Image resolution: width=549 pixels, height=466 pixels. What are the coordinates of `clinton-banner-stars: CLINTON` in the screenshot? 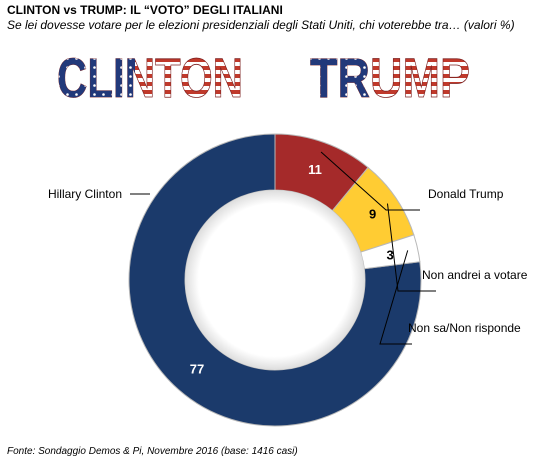 It's located at (150, 77).